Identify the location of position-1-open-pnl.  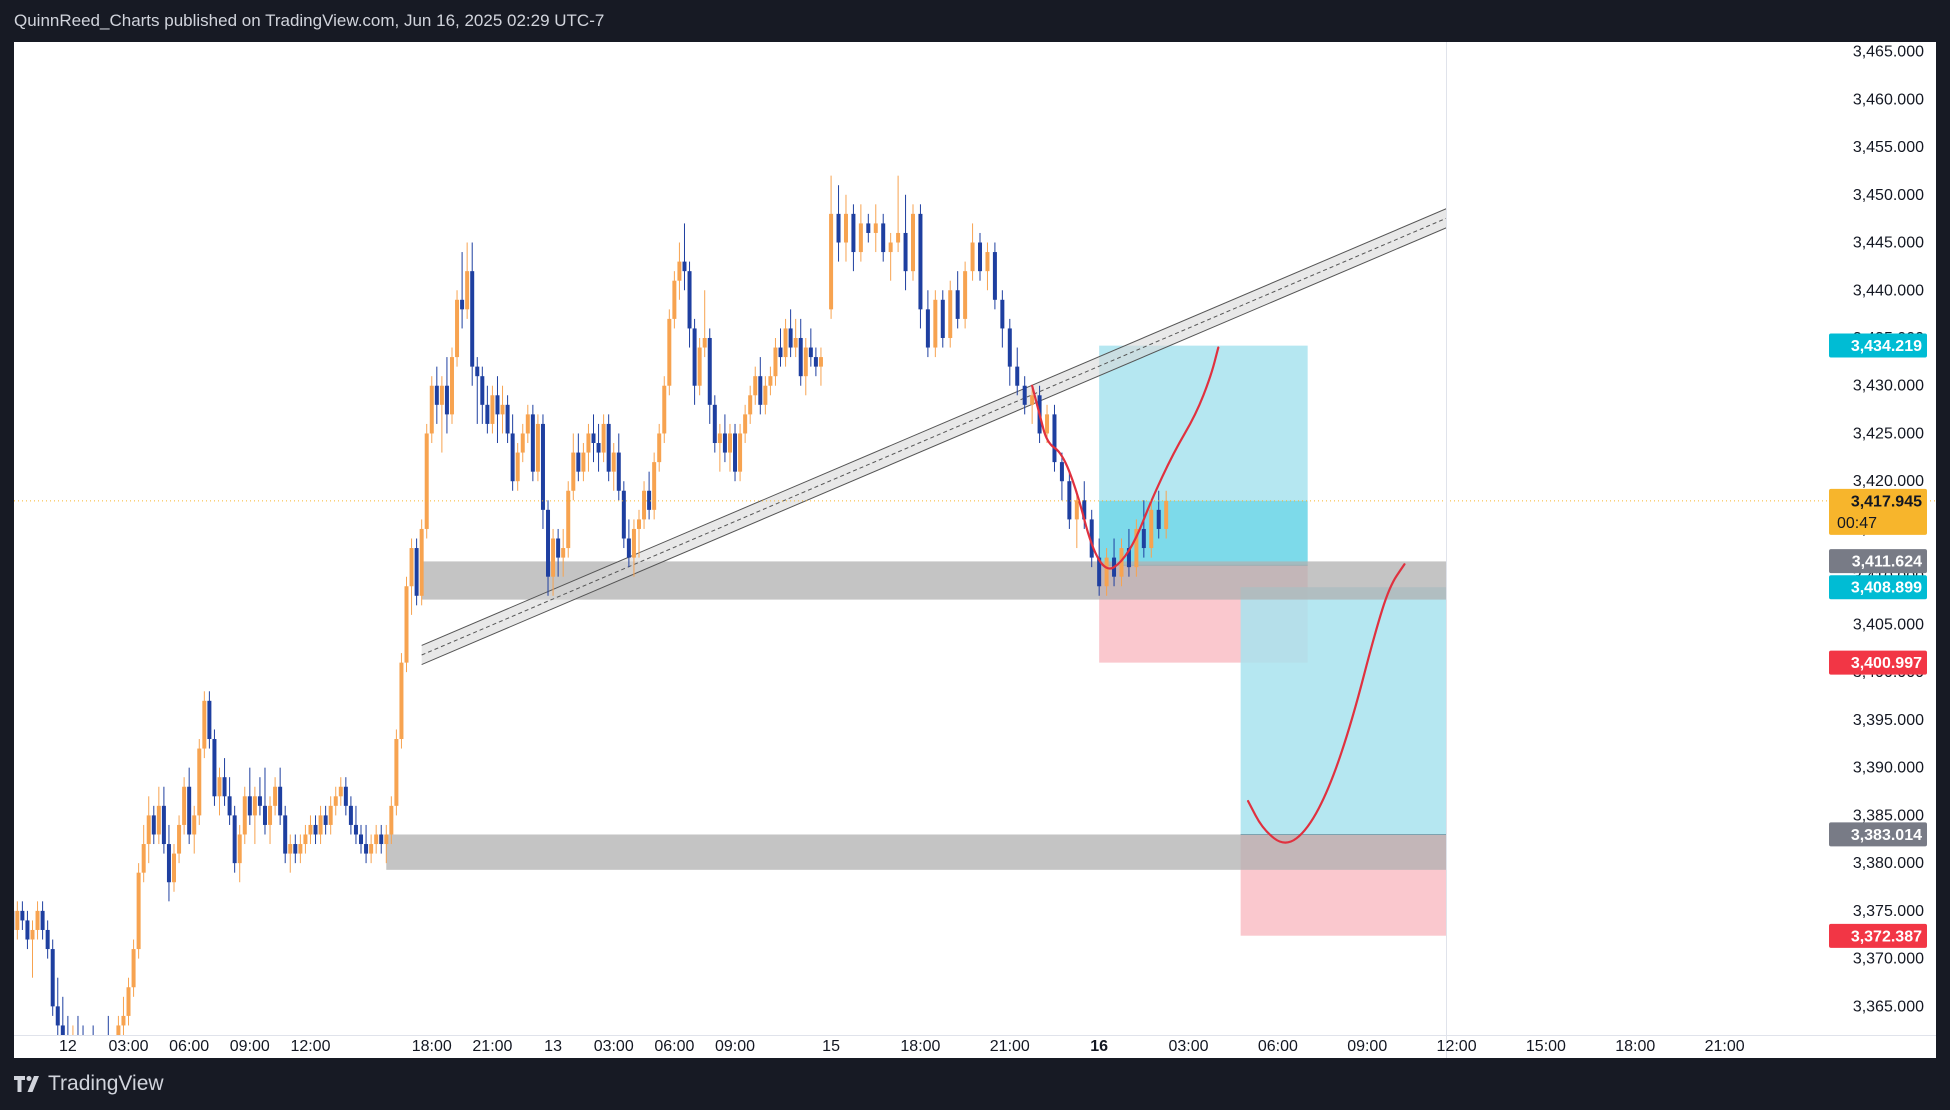
(1203, 533).